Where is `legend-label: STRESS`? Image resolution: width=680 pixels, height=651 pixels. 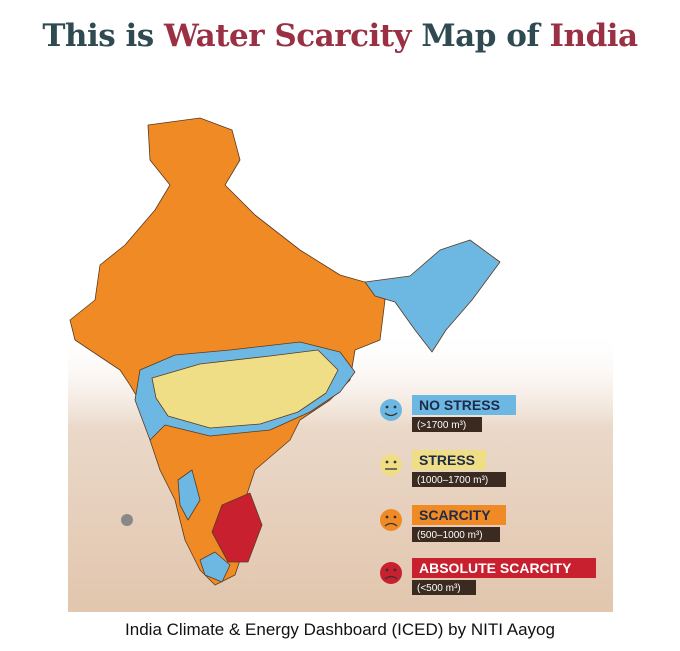 legend-label: STRESS is located at coordinates (447, 460).